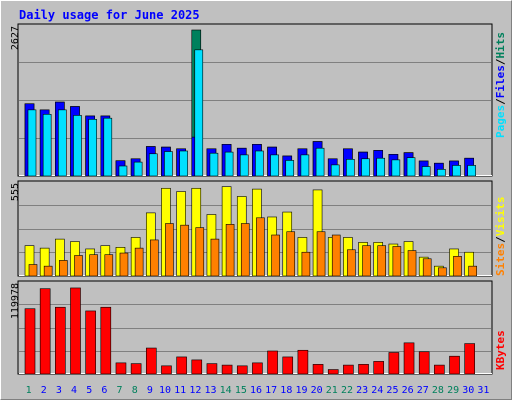 This screenshot has width=512, height=400. Describe the element at coordinates (271, 390) in the screenshot. I see `day-label: 17` at that location.